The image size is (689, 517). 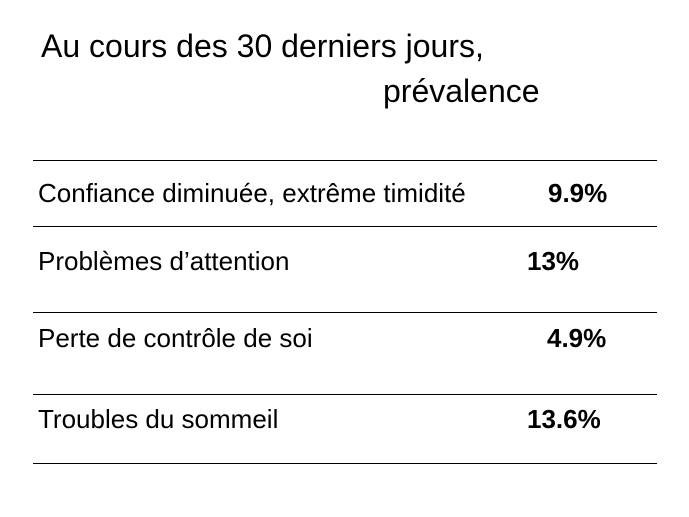 What do you see at coordinates (461, 91) in the screenshot?
I see `title-line-2: prévalence` at bounding box center [461, 91].